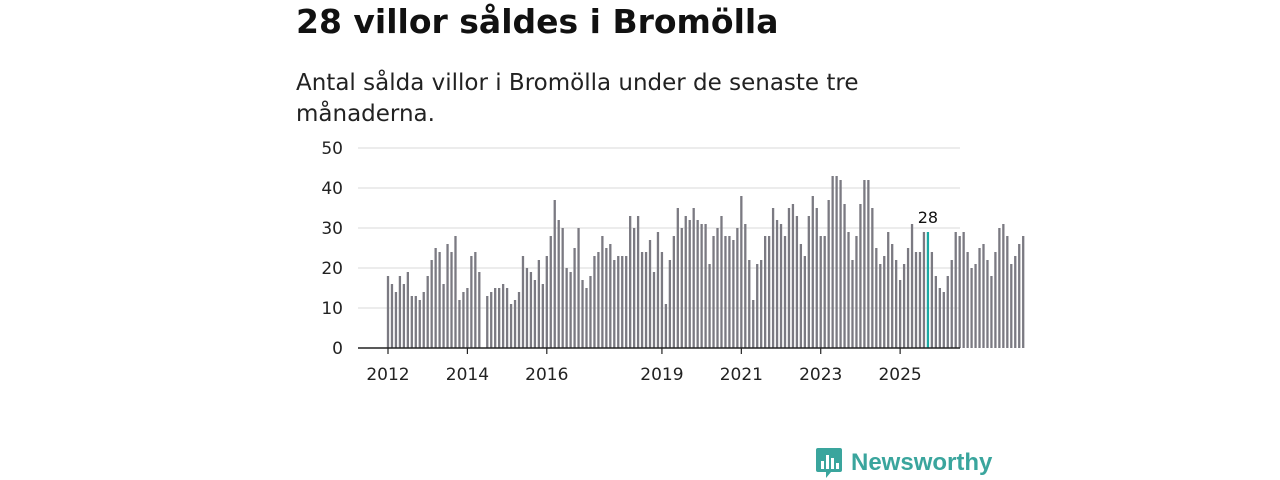 The width and height of the screenshot is (1280, 480). I want to click on x-tick-label: 2021, so click(741, 375).